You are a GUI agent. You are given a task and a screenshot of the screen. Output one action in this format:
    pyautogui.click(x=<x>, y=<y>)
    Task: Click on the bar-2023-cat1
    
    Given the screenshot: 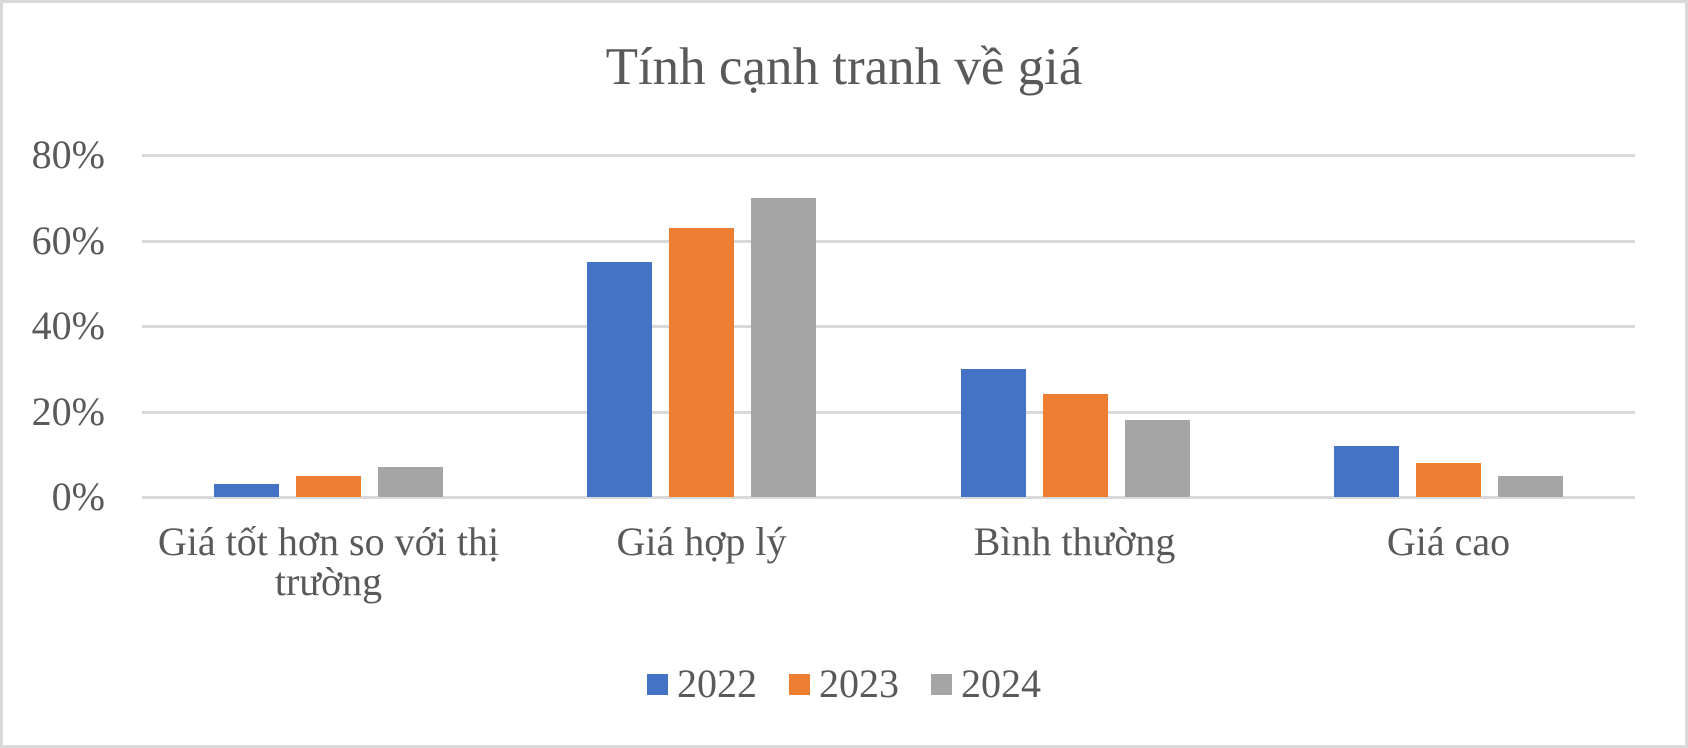 What is the action you would take?
    pyautogui.click(x=702, y=362)
    